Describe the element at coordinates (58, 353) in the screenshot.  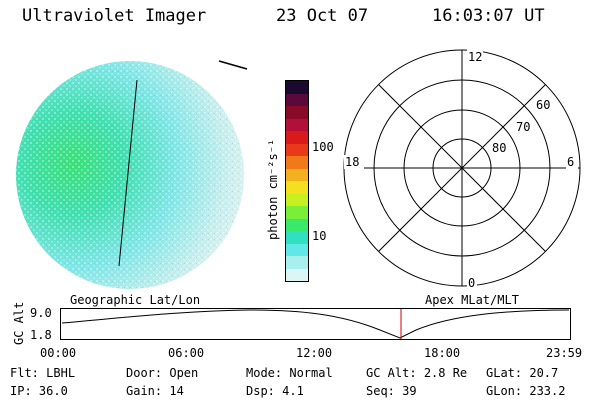
I see `orbit-x-tick-0: 00:00` at that location.